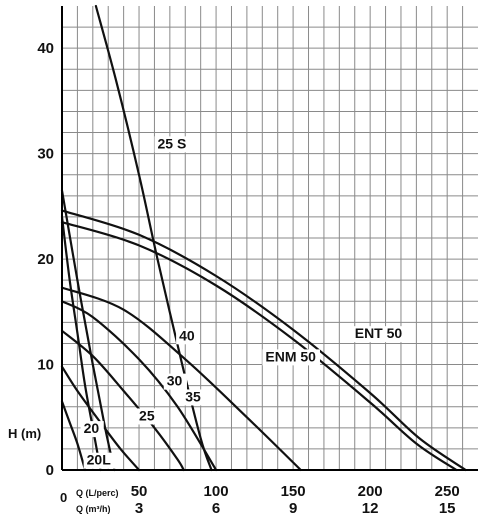 The height and width of the screenshot is (517, 483). Describe the element at coordinates (97, 493) in the screenshot. I see `x-axis-label: Q (L/perc)` at that location.